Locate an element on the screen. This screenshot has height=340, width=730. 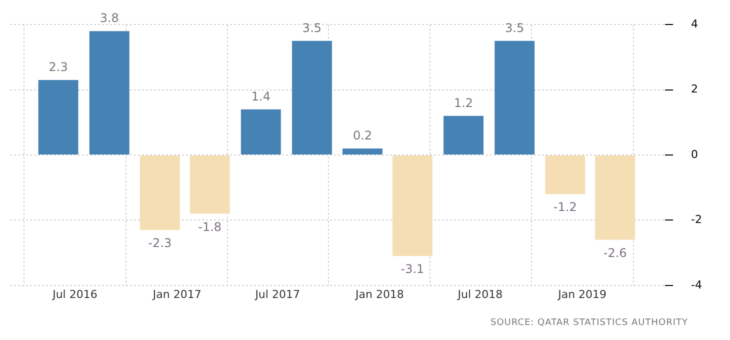
y-tick-label: -2 is located at coordinates (696, 219).